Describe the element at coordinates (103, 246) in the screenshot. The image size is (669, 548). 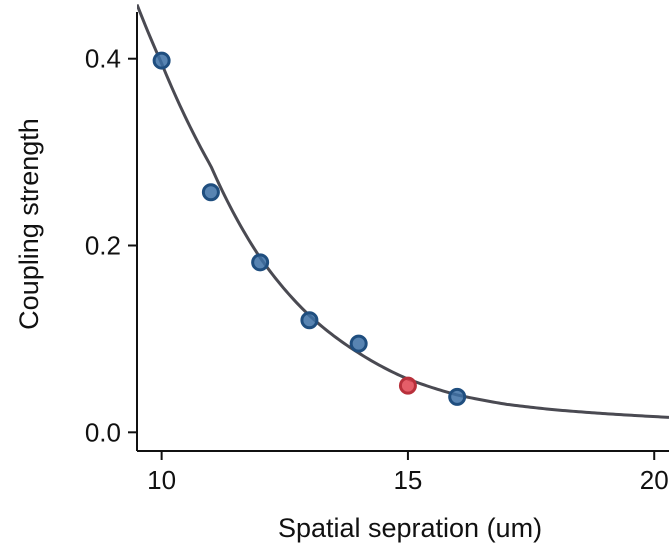
I see `y-tick-label: 0.2` at that location.